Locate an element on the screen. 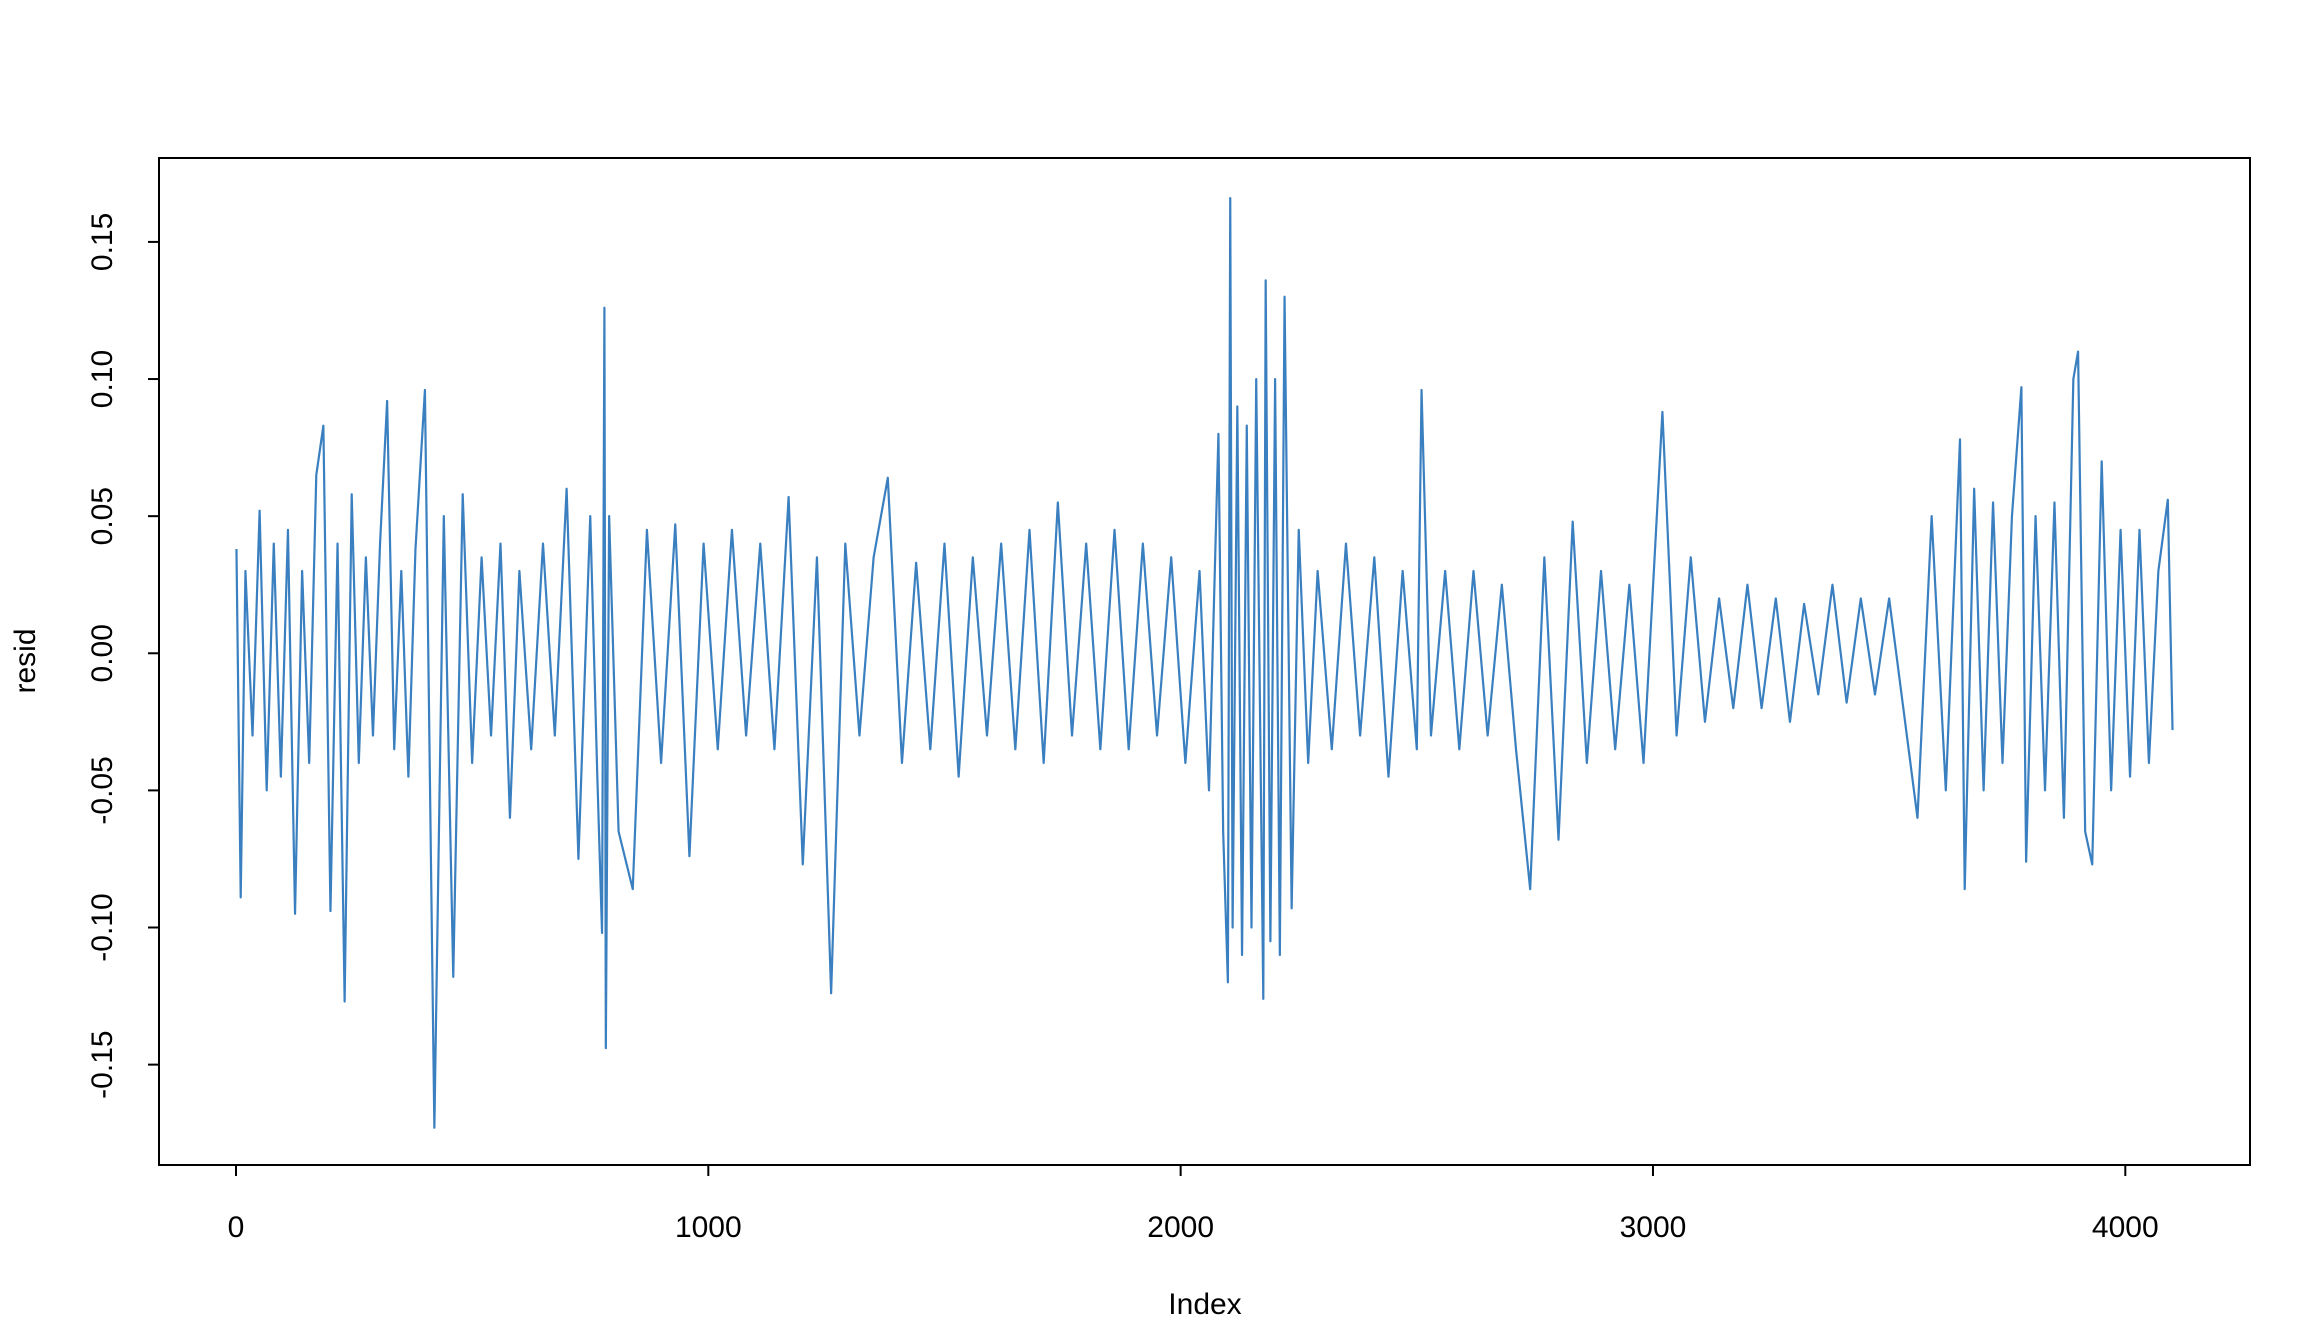 This screenshot has width=2304, height=1344. x-tick-label: 2000 is located at coordinates (1180, 1227).